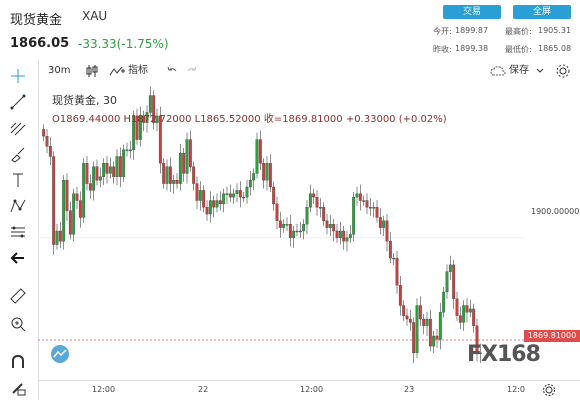  What do you see at coordinates (472, 12) in the screenshot?
I see `trade-button: 交易` at bounding box center [472, 12].